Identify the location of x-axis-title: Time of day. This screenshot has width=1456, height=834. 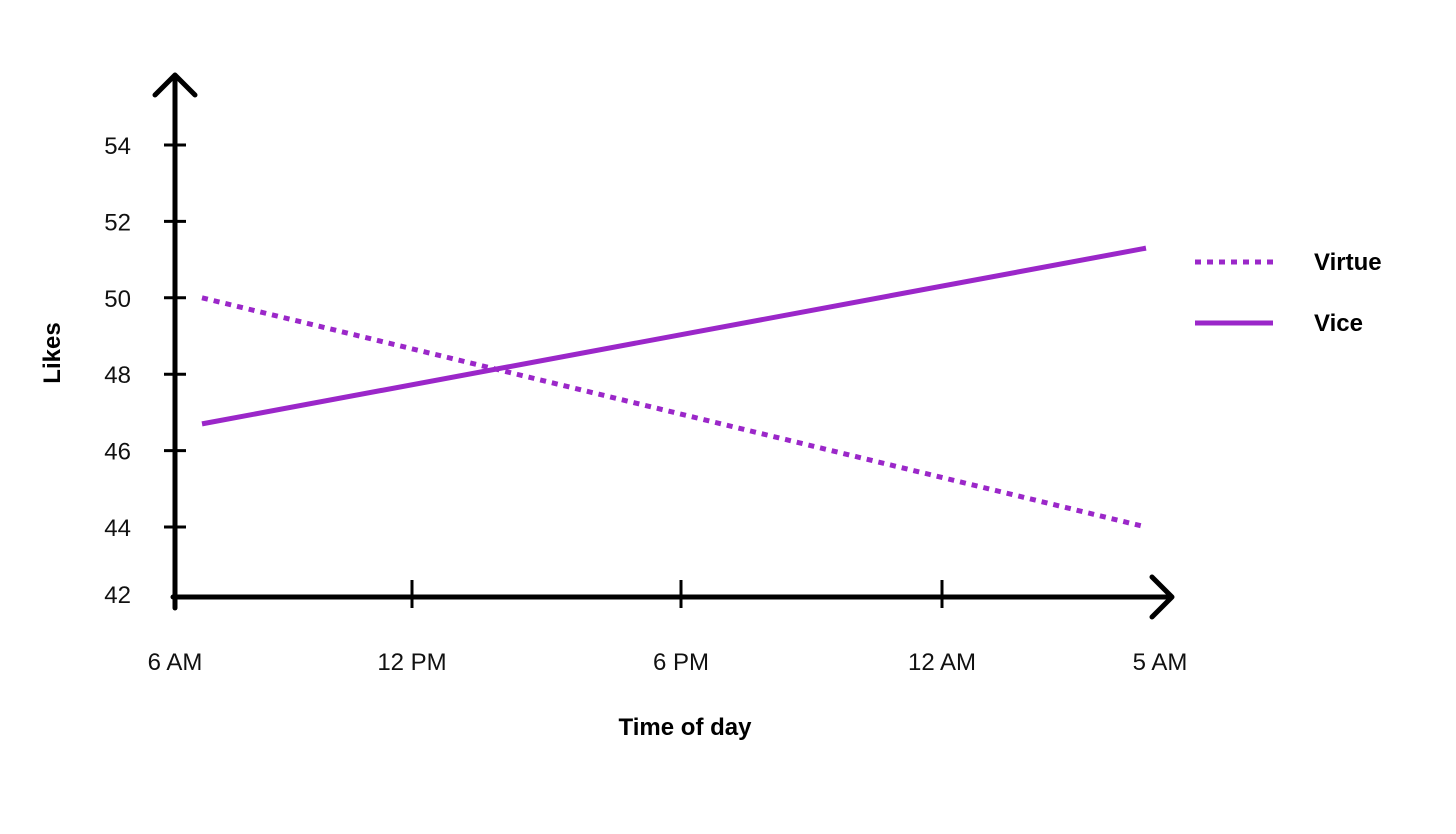
(686, 727).